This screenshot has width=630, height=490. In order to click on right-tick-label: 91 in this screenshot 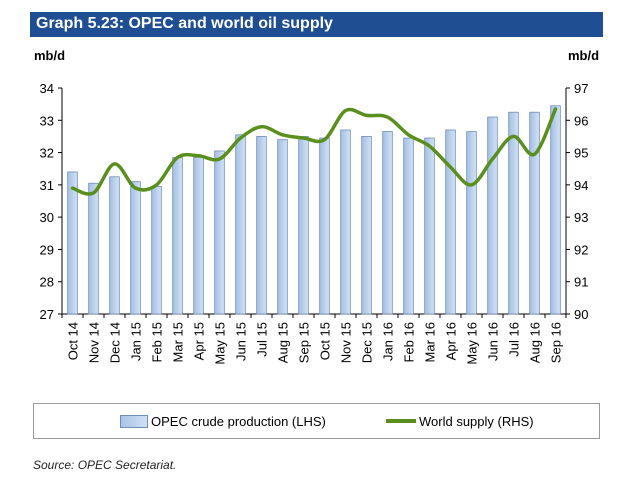, I will do `click(581, 282)`.